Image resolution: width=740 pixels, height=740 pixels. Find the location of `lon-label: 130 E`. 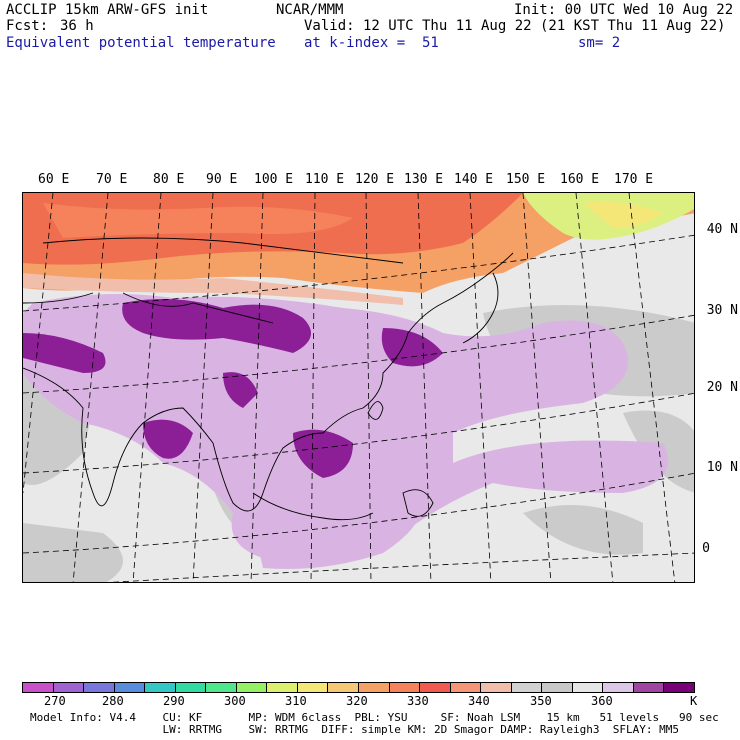

lon-label: 130 E is located at coordinates (424, 179).